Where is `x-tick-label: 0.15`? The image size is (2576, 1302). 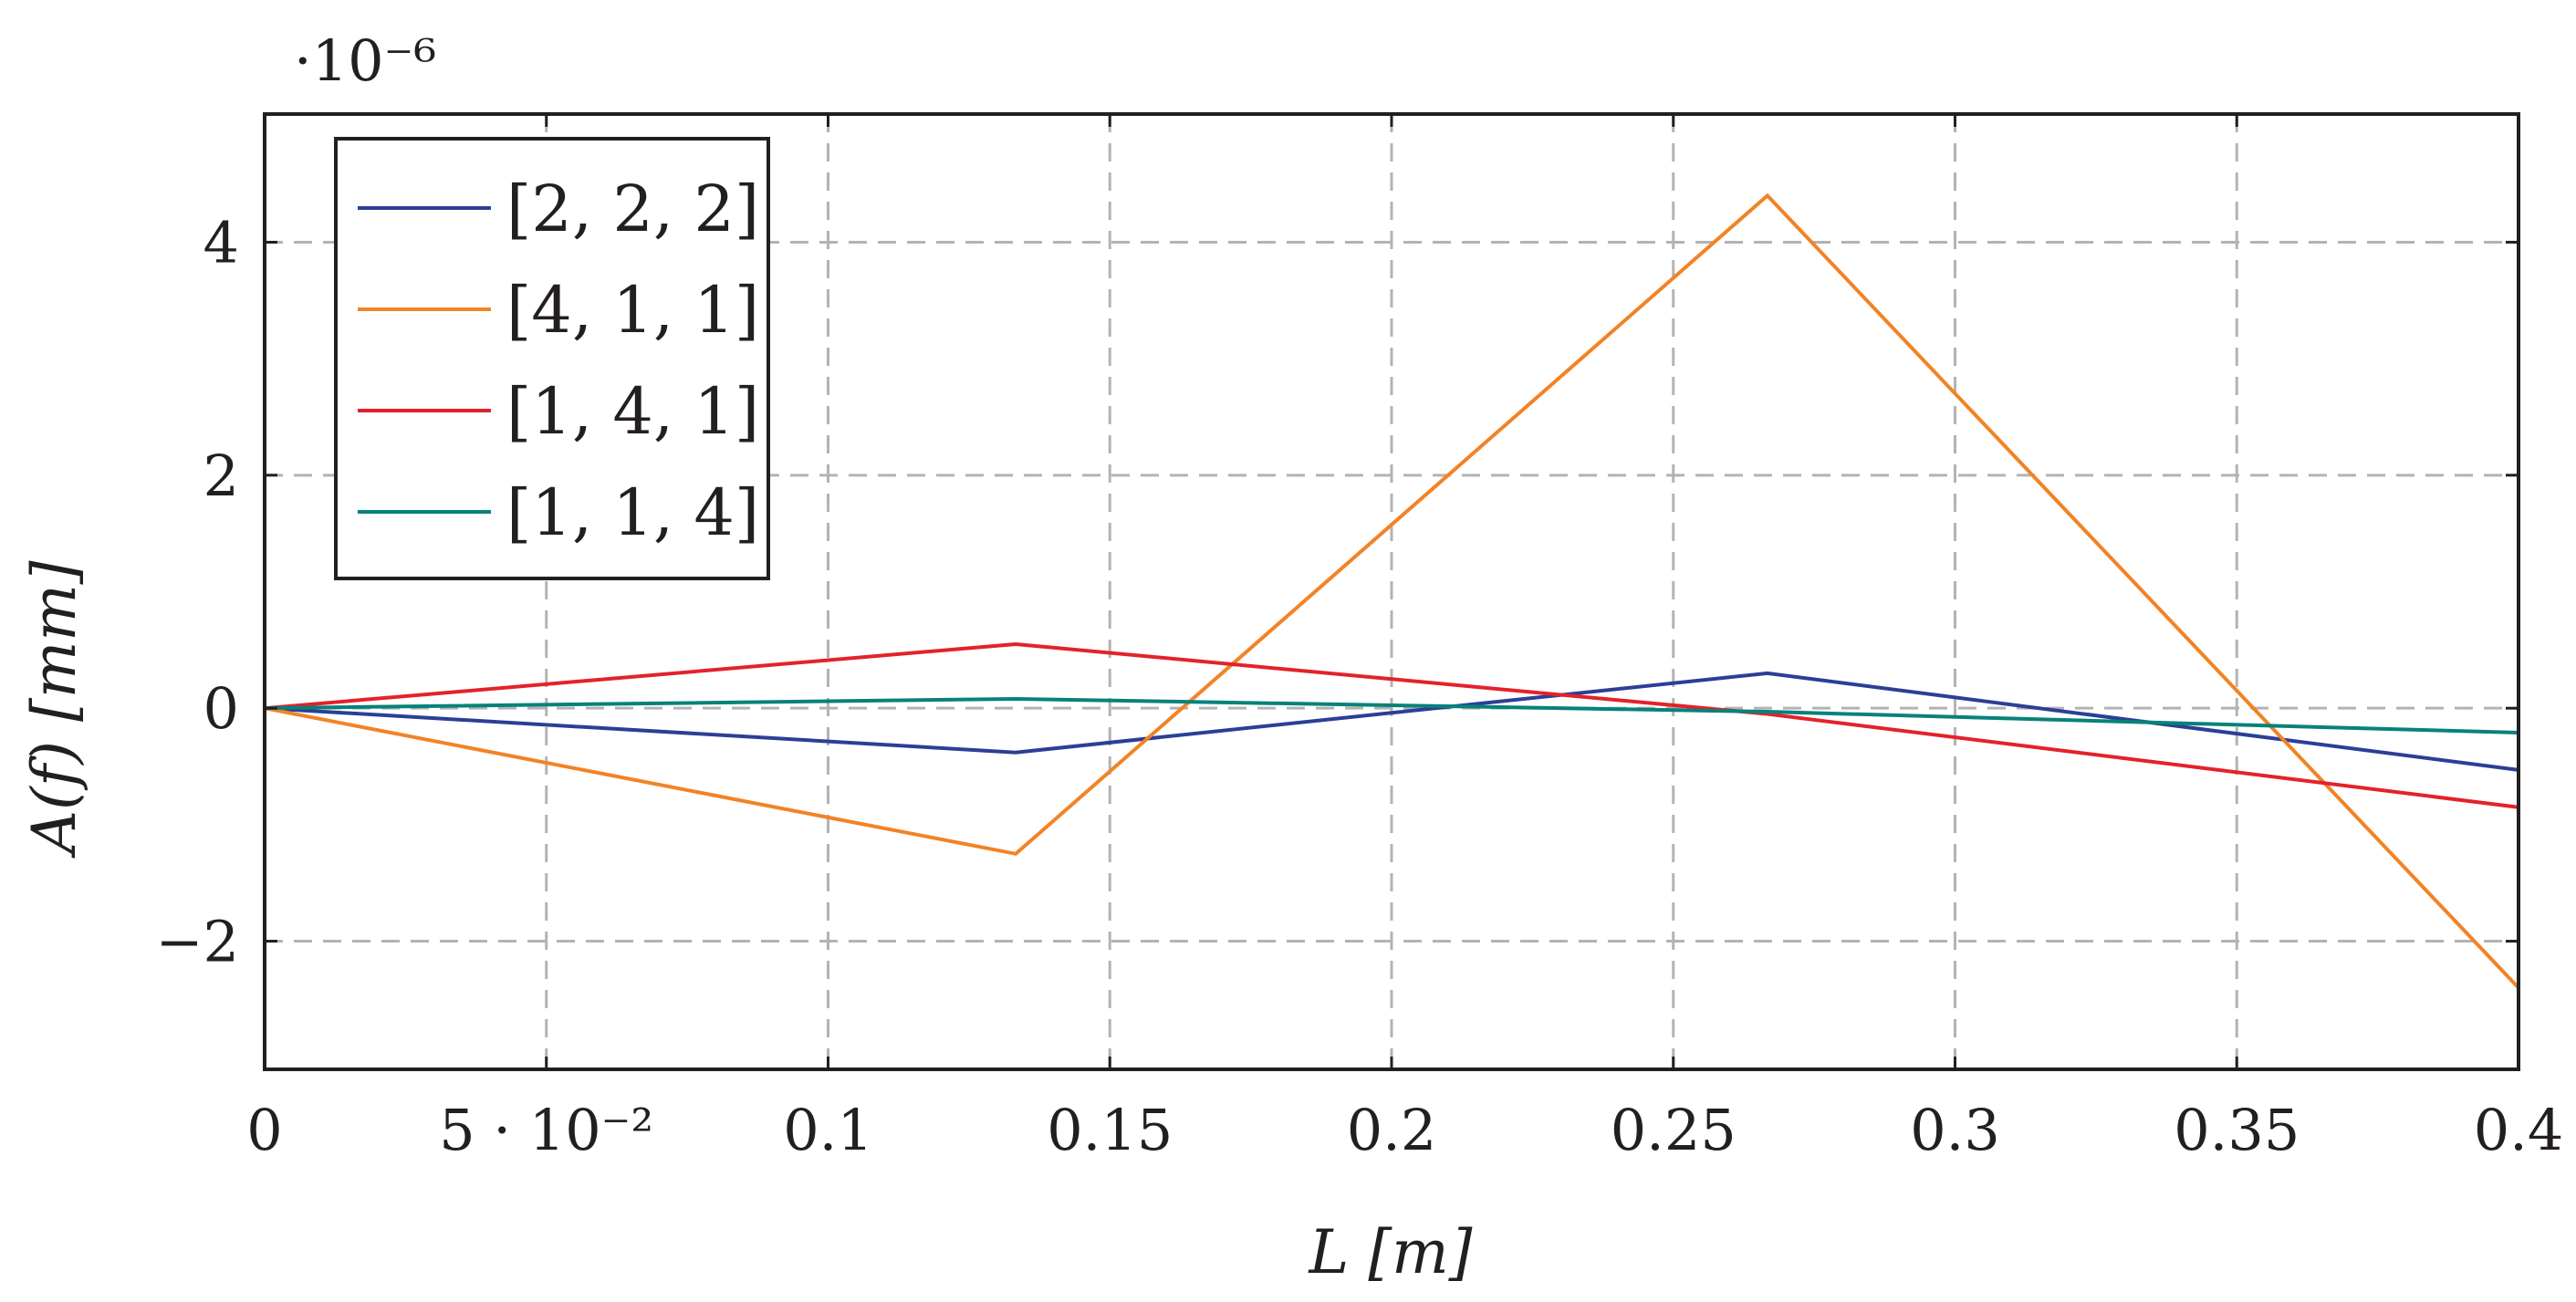
x-tick-label: 0.15 is located at coordinates (1110, 1130).